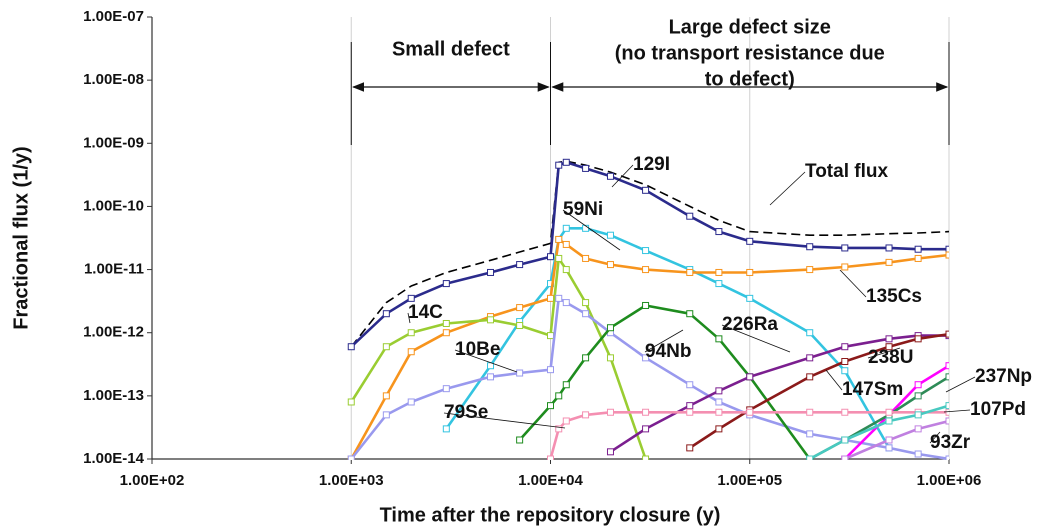 The height and width of the screenshot is (532, 1049). Describe the element at coordinates (21, 237) in the screenshot. I see `y-axis-title: Fractional flux (1/y)` at that location.